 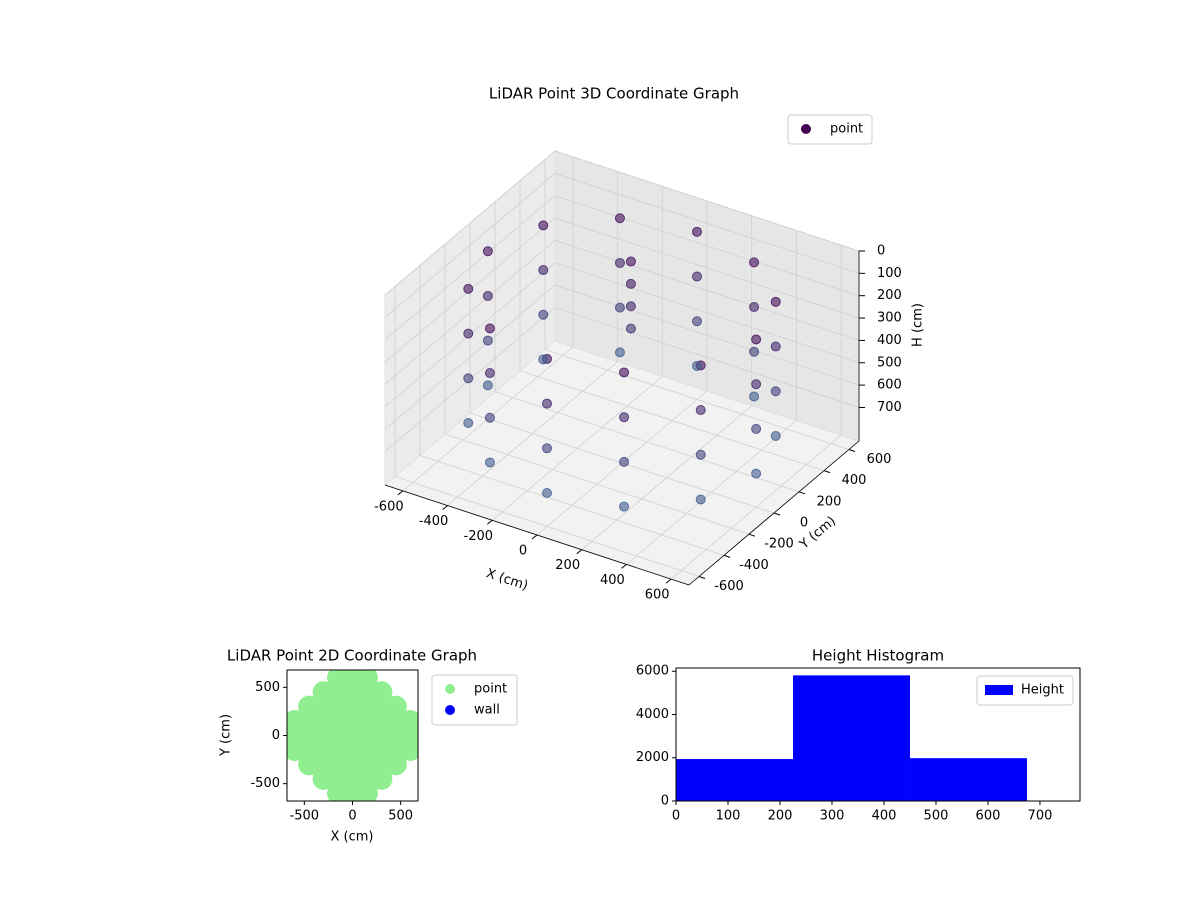 I want to click on x-tick-label: 300, so click(x=832, y=816).